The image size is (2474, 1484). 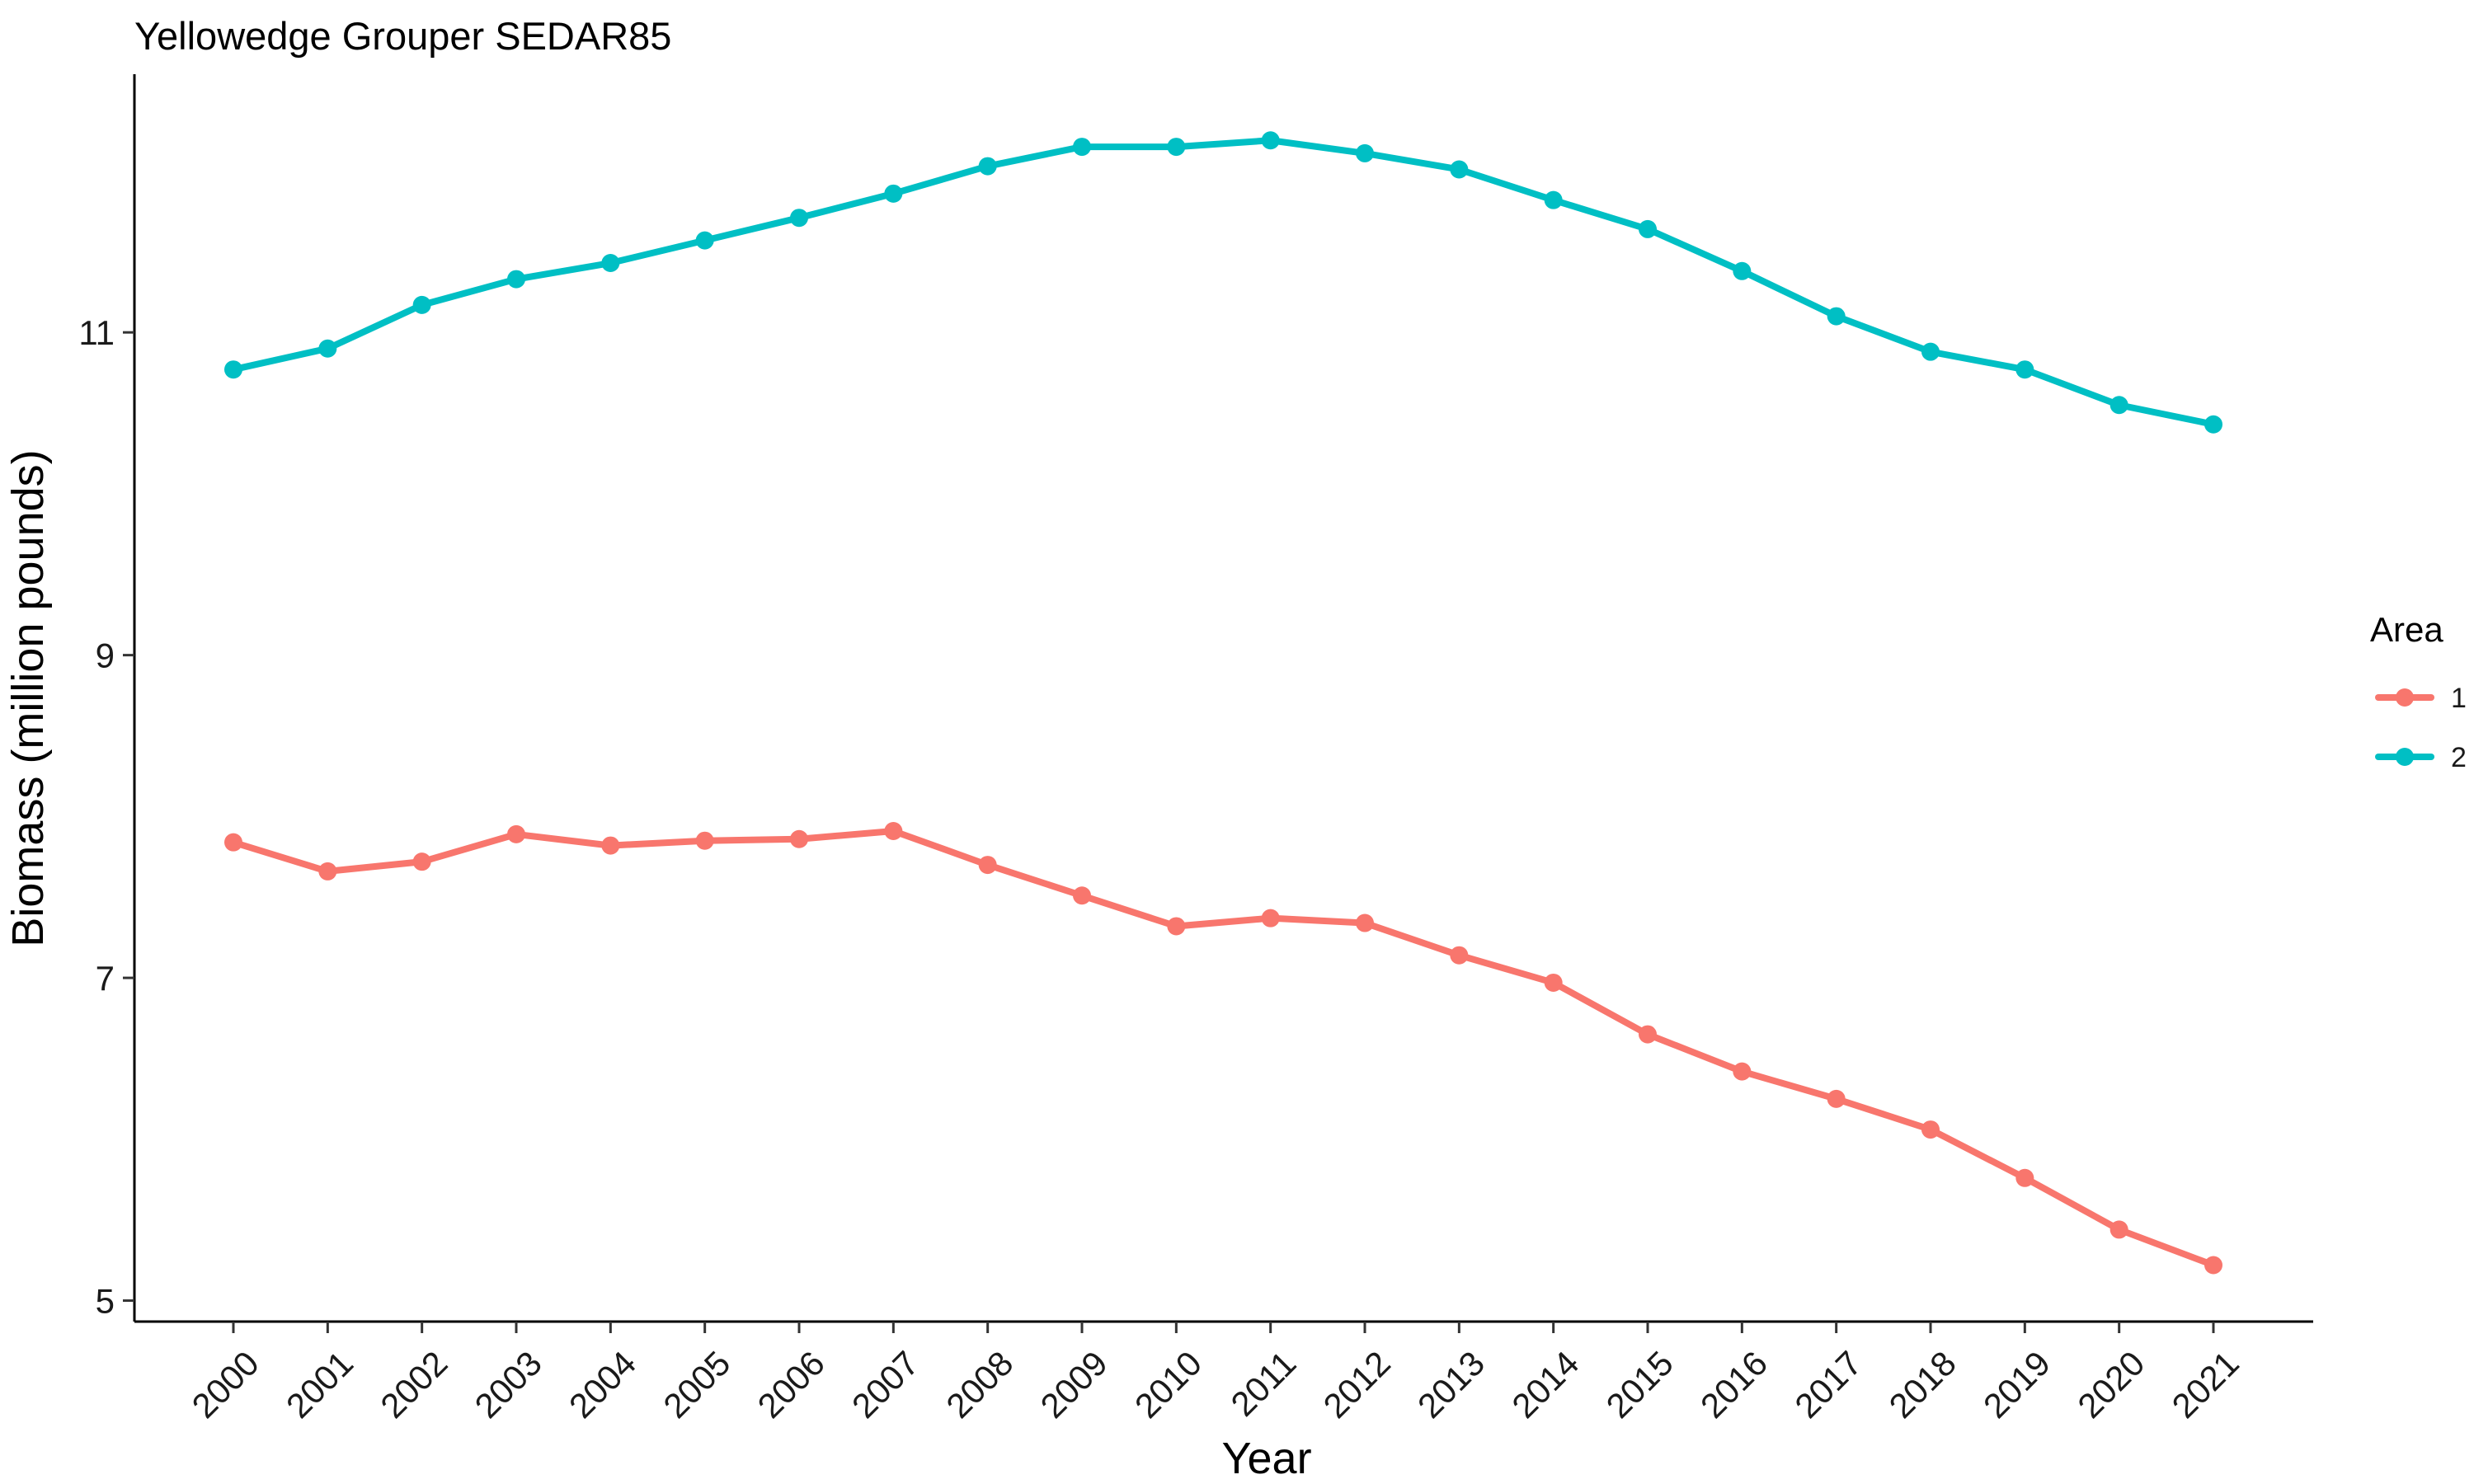 I want to click on x-tick-label: 2012, so click(x=1357, y=1384).